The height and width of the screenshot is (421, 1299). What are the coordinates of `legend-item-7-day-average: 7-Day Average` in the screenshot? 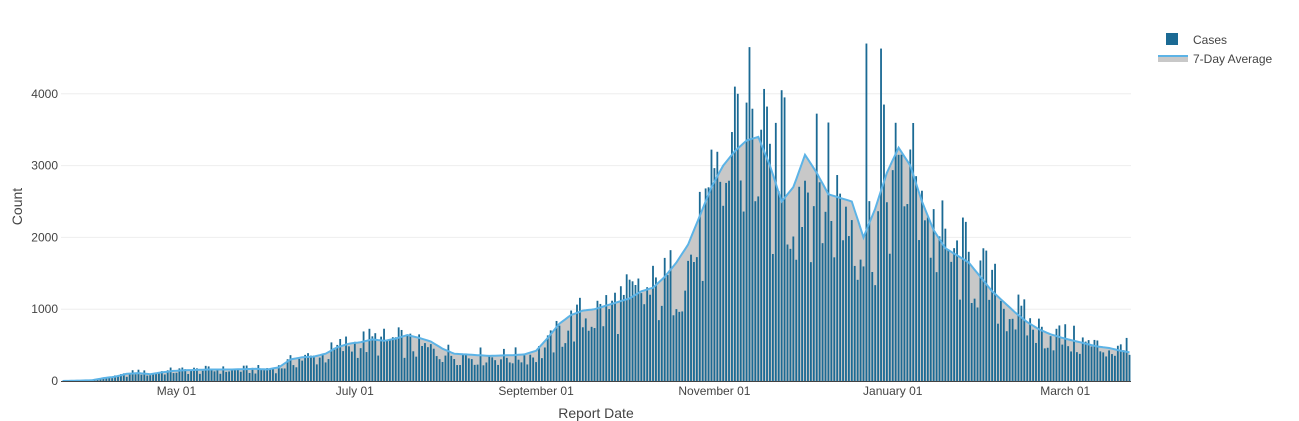 It's located at (1215, 59).